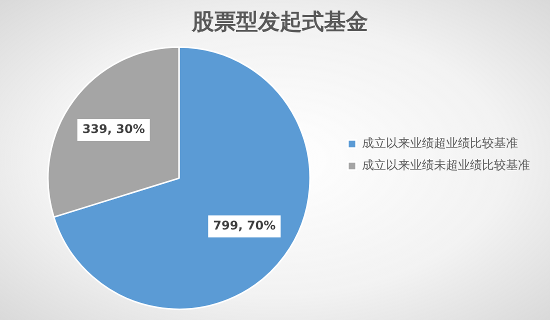  Describe the element at coordinates (440, 143) in the screenshot. I see `legend-label: 成立以来业绩超业绩比较基准` at that location.